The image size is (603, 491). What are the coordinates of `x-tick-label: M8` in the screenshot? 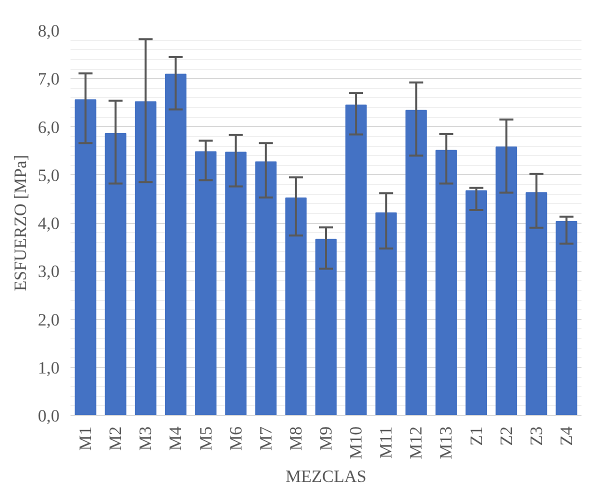 It's located at (296, 438).